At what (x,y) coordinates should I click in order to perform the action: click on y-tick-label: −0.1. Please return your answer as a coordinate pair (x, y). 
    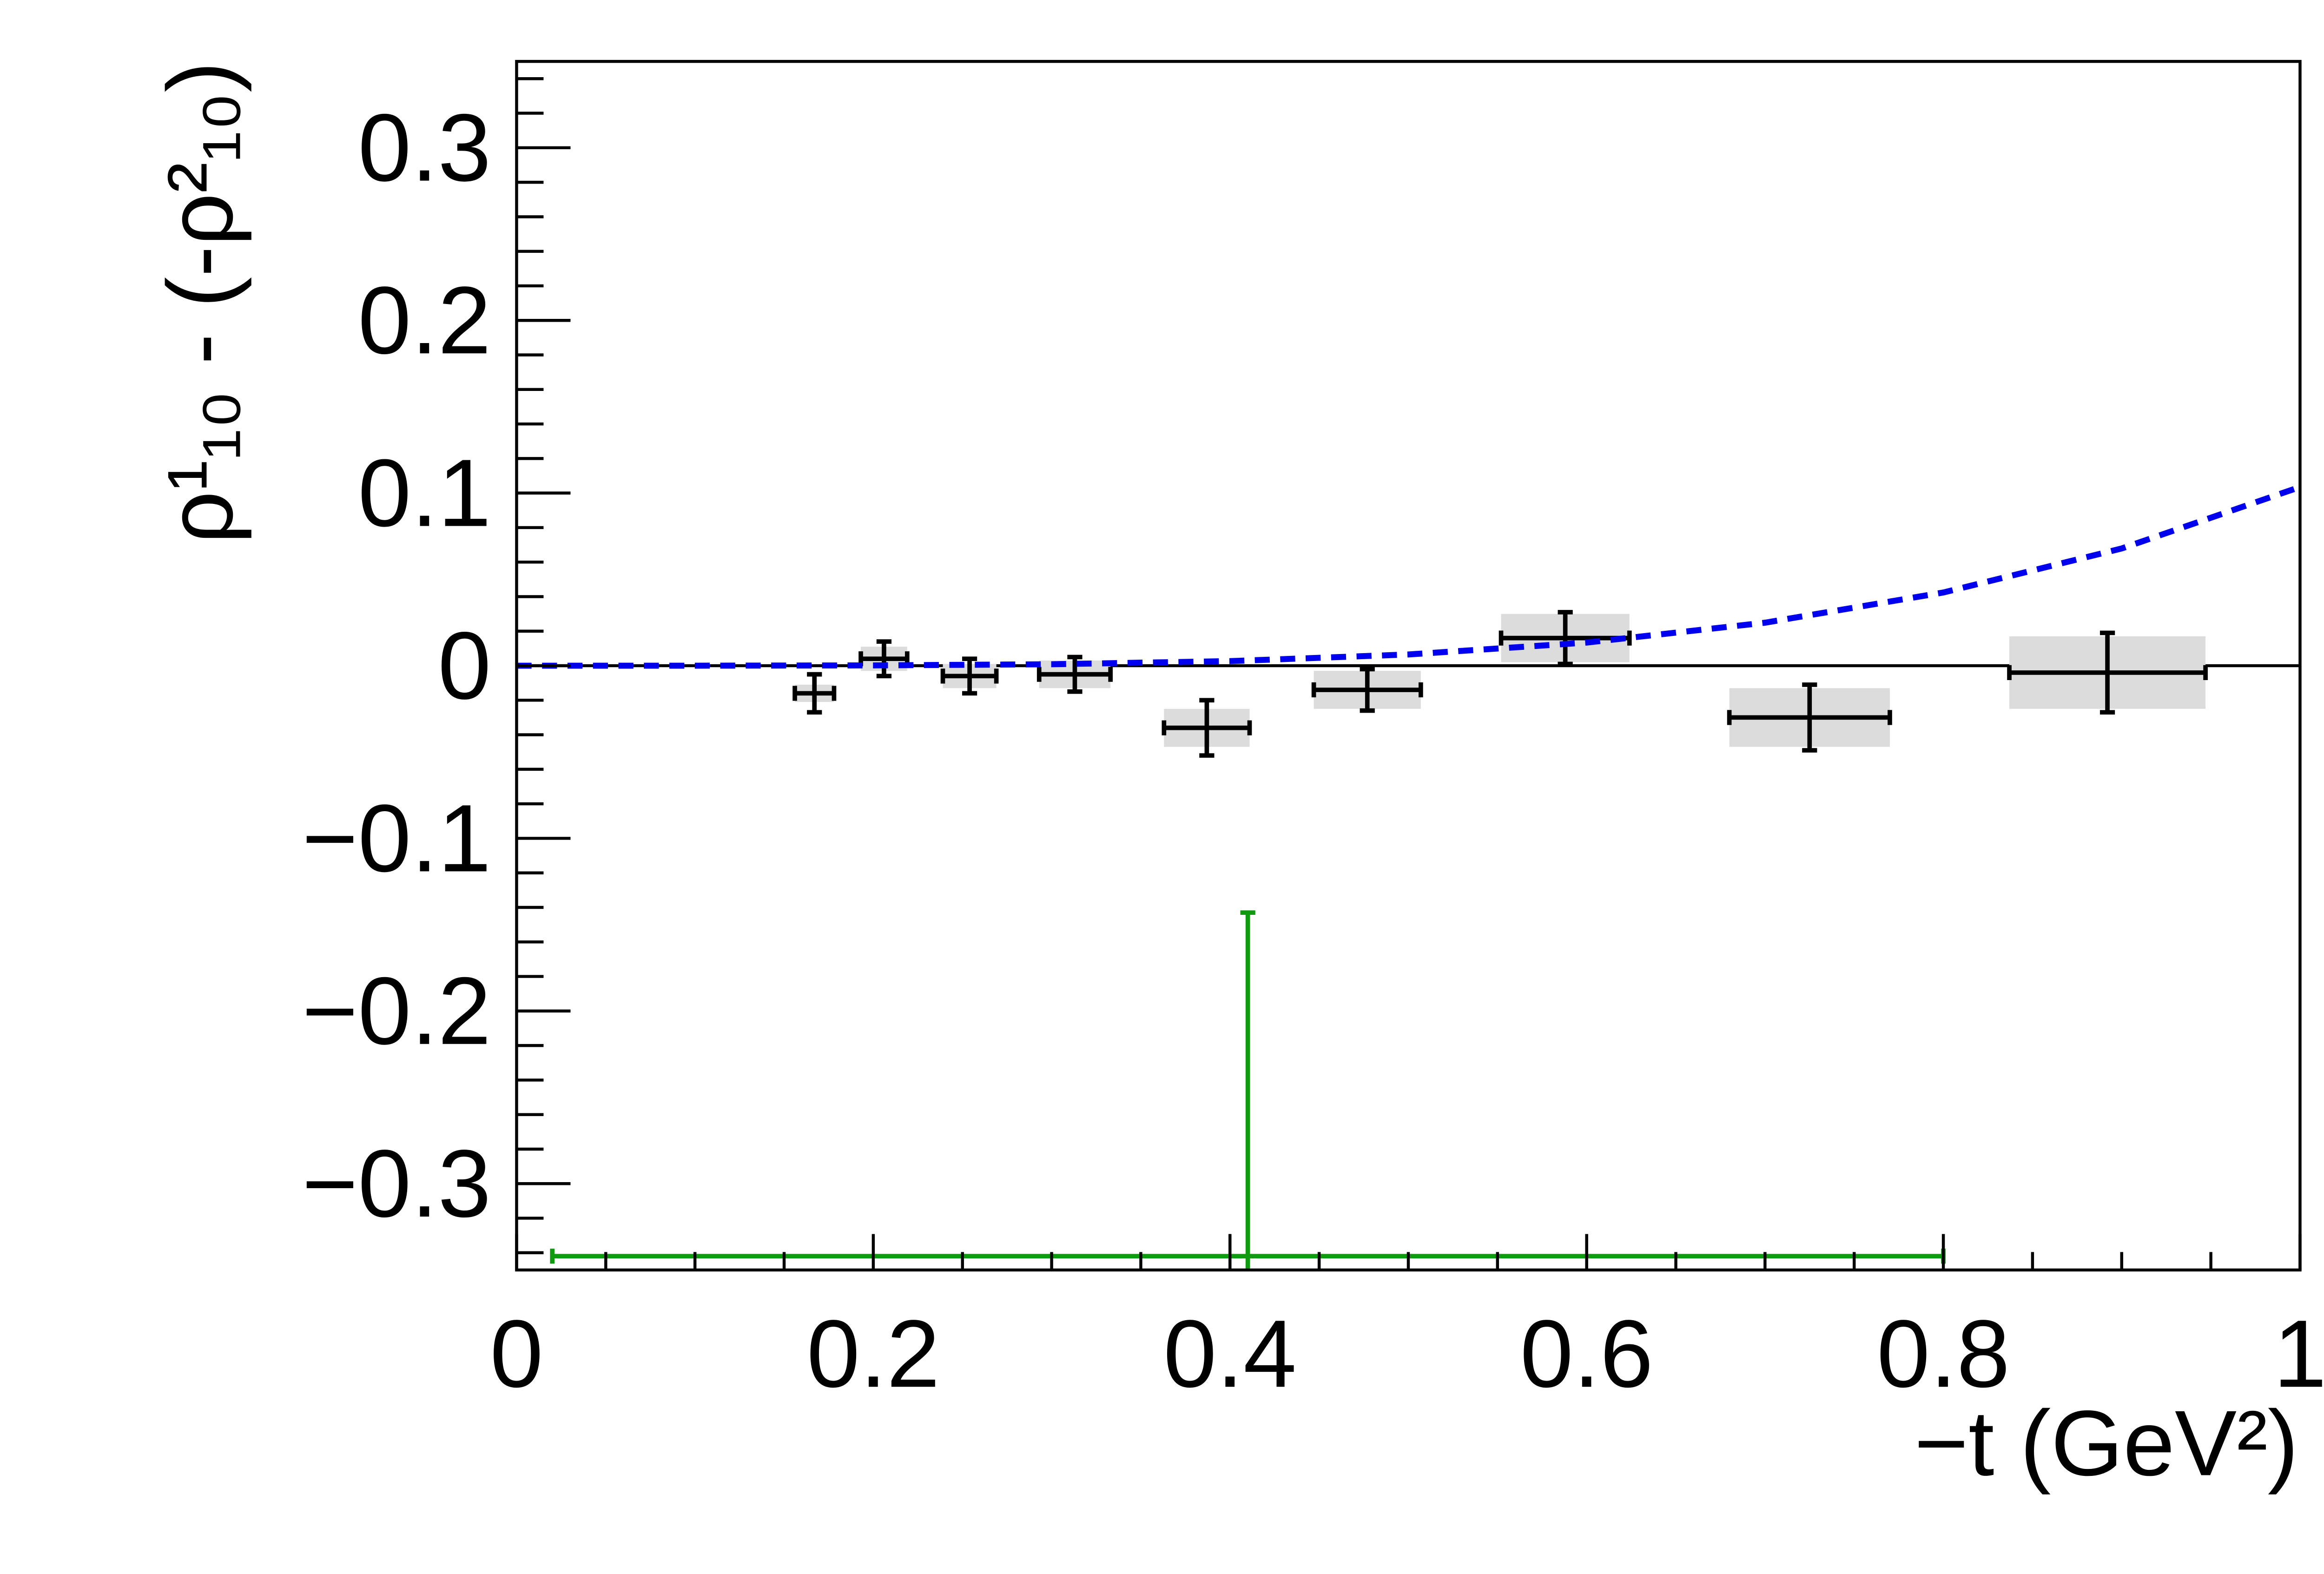
    Looking at the image, I should click on (396, 838).